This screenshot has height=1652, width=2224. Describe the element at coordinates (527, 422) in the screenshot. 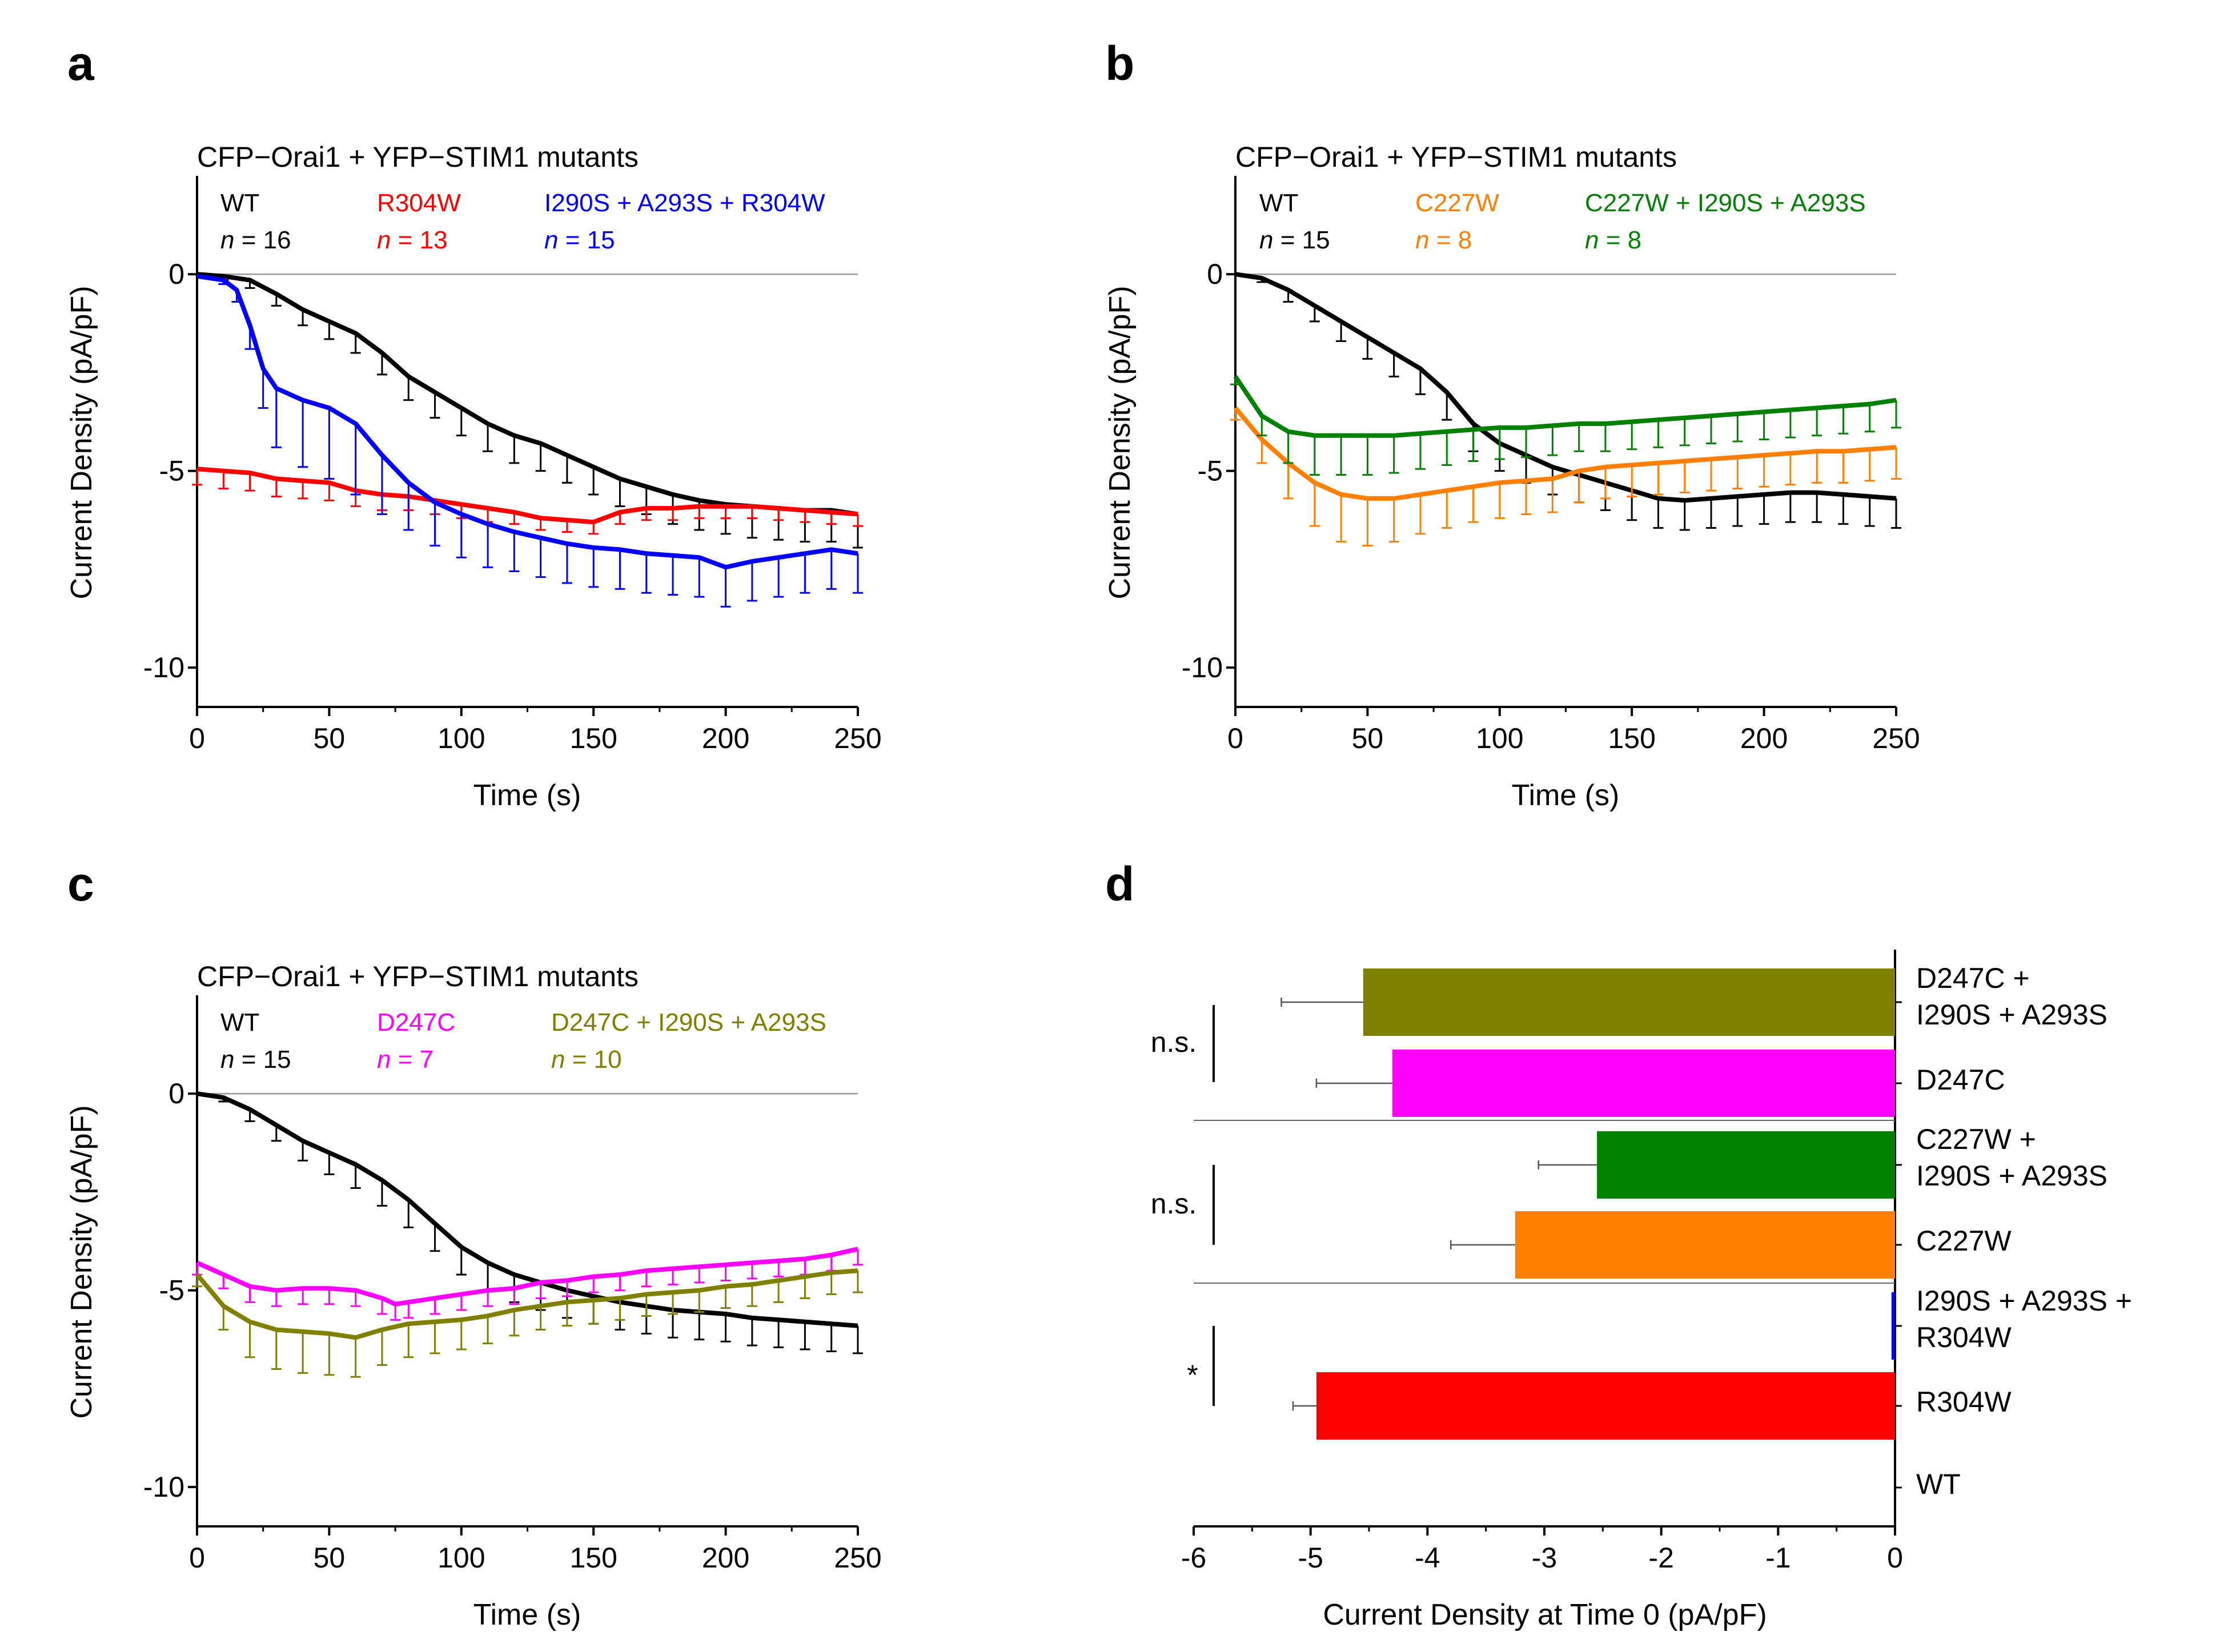

I see `panel-a-line-i290s-a293s-r304w` at that location.